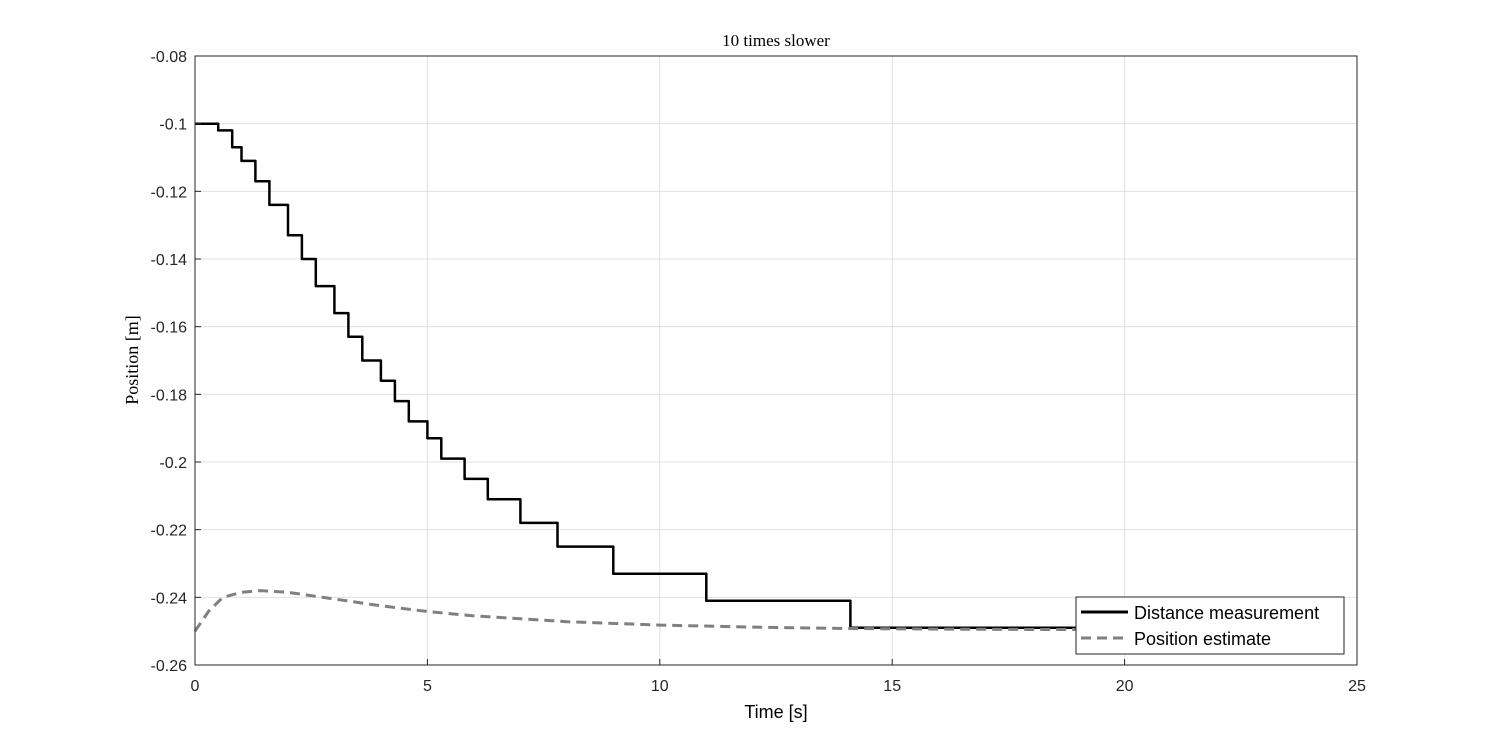 This screenshot has width=1500, height=750. Describe the element at coordinates (776, 40) in the screenshot. I see `chart-title: 10 times slower` at that location.